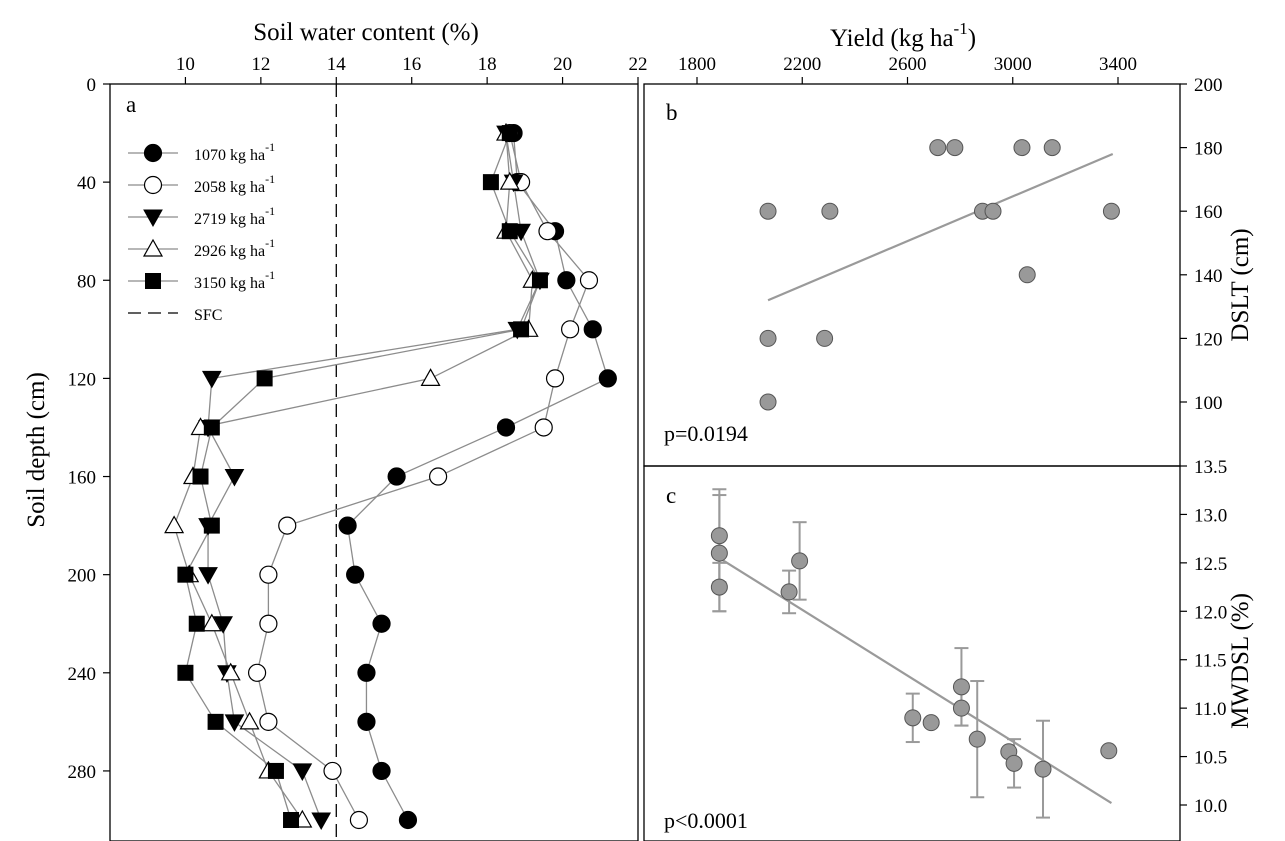 This screenshot has width=1285, height=841. What do you see at coordinates (1208, 403) in the screenshot?
I see `panel-b-y-tick-label: 100` at bounding box center [1208, 403].